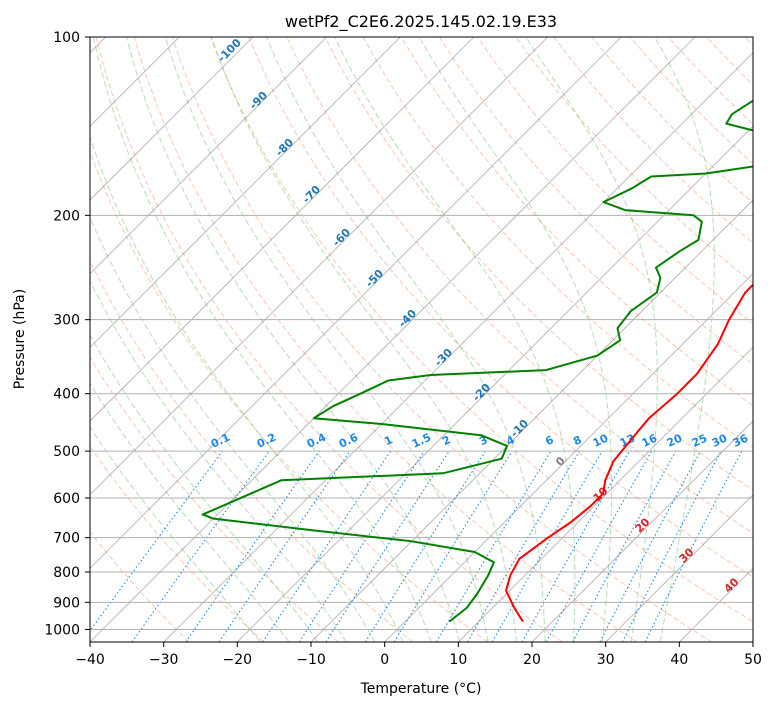 This screenshot has height=708, width=775. Describe the element at coordinates (532, 660) in the screenshot. I see `x-tick-label: 20` at that location.